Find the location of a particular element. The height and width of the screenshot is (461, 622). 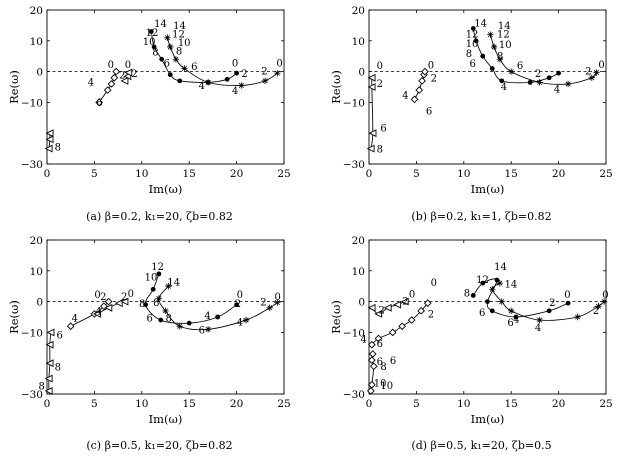

x-tick-label: 15 is located at coordinates (189, 404).